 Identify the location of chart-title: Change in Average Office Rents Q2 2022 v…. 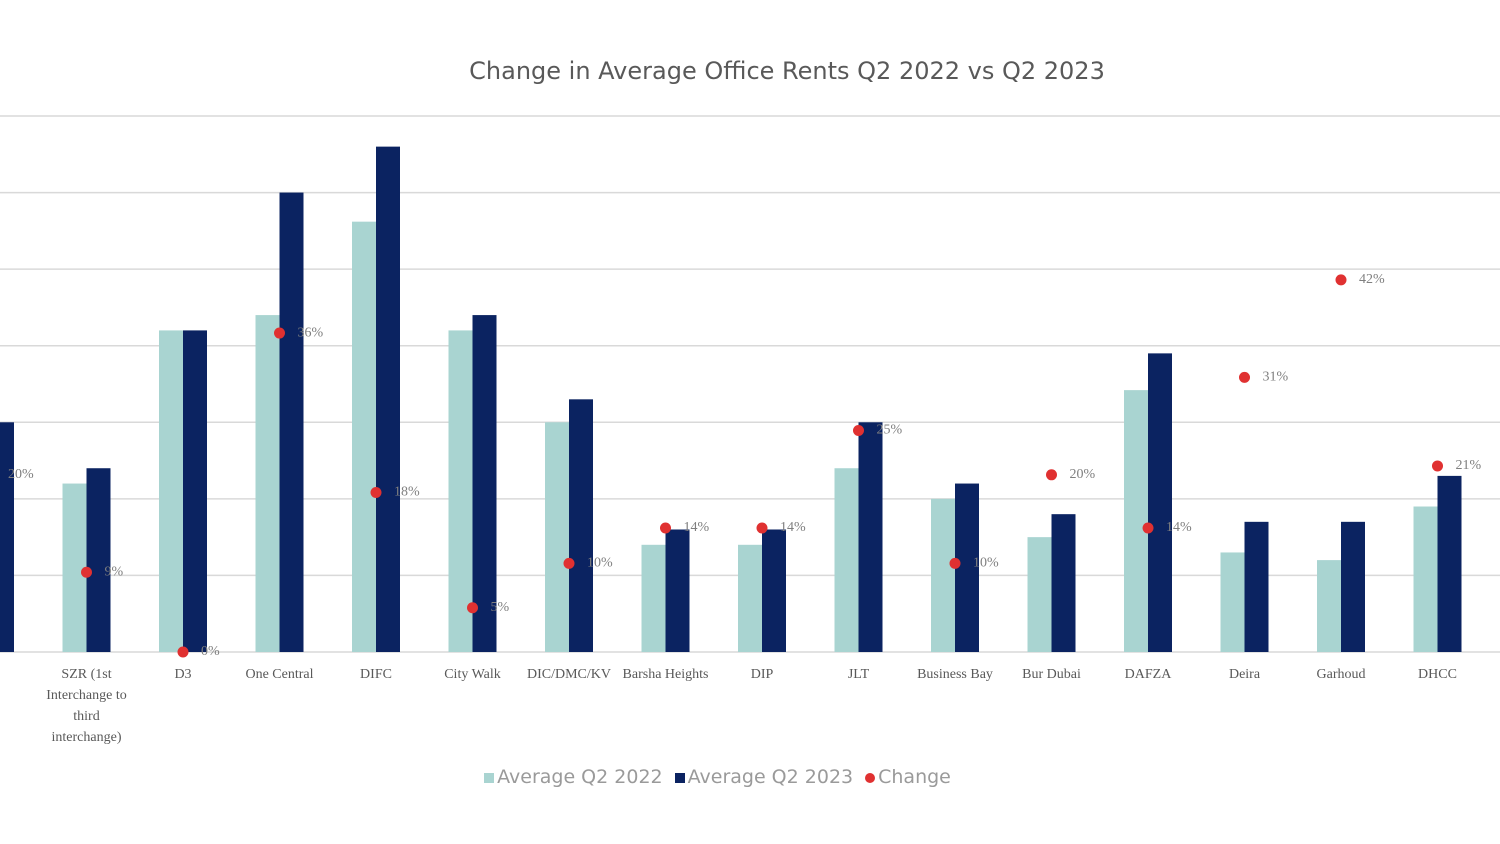
(787, 71).